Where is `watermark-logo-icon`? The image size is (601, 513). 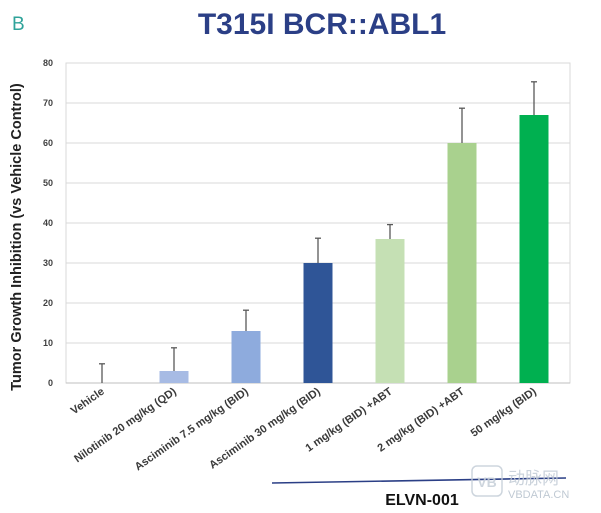 watermark-logo-icon is located at coordinates (487, 481).